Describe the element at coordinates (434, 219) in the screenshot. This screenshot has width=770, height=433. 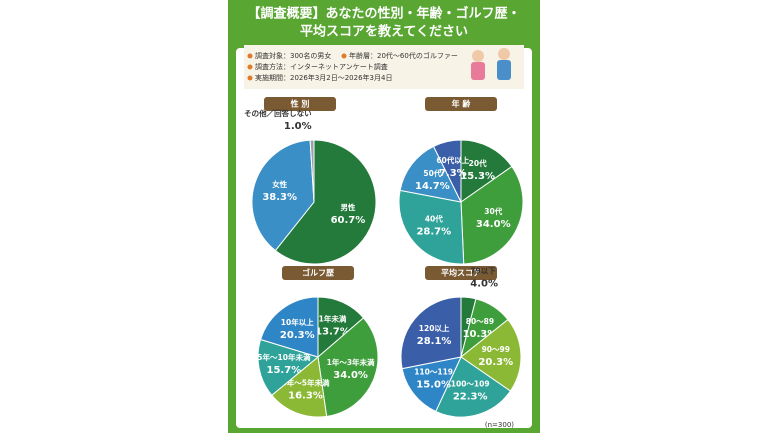
I see `slice-category: 40代` at that location.